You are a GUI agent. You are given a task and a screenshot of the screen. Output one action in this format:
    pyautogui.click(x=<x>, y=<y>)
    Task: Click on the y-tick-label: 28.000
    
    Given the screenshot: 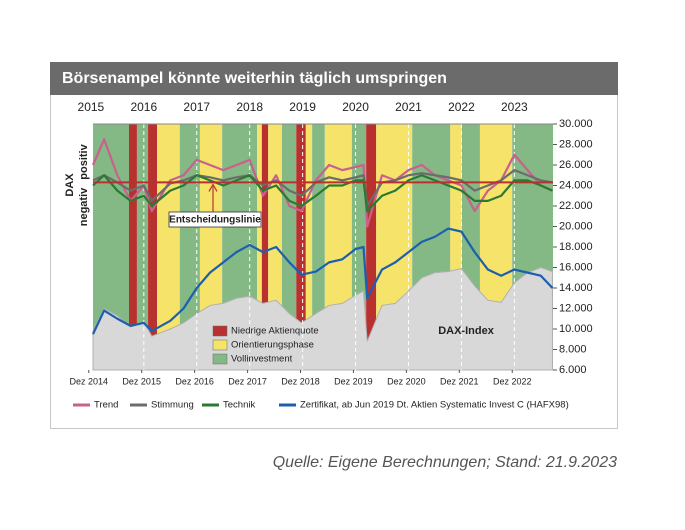 What is the action you would take?
    pyautogui.click(x=576, y=144)
    